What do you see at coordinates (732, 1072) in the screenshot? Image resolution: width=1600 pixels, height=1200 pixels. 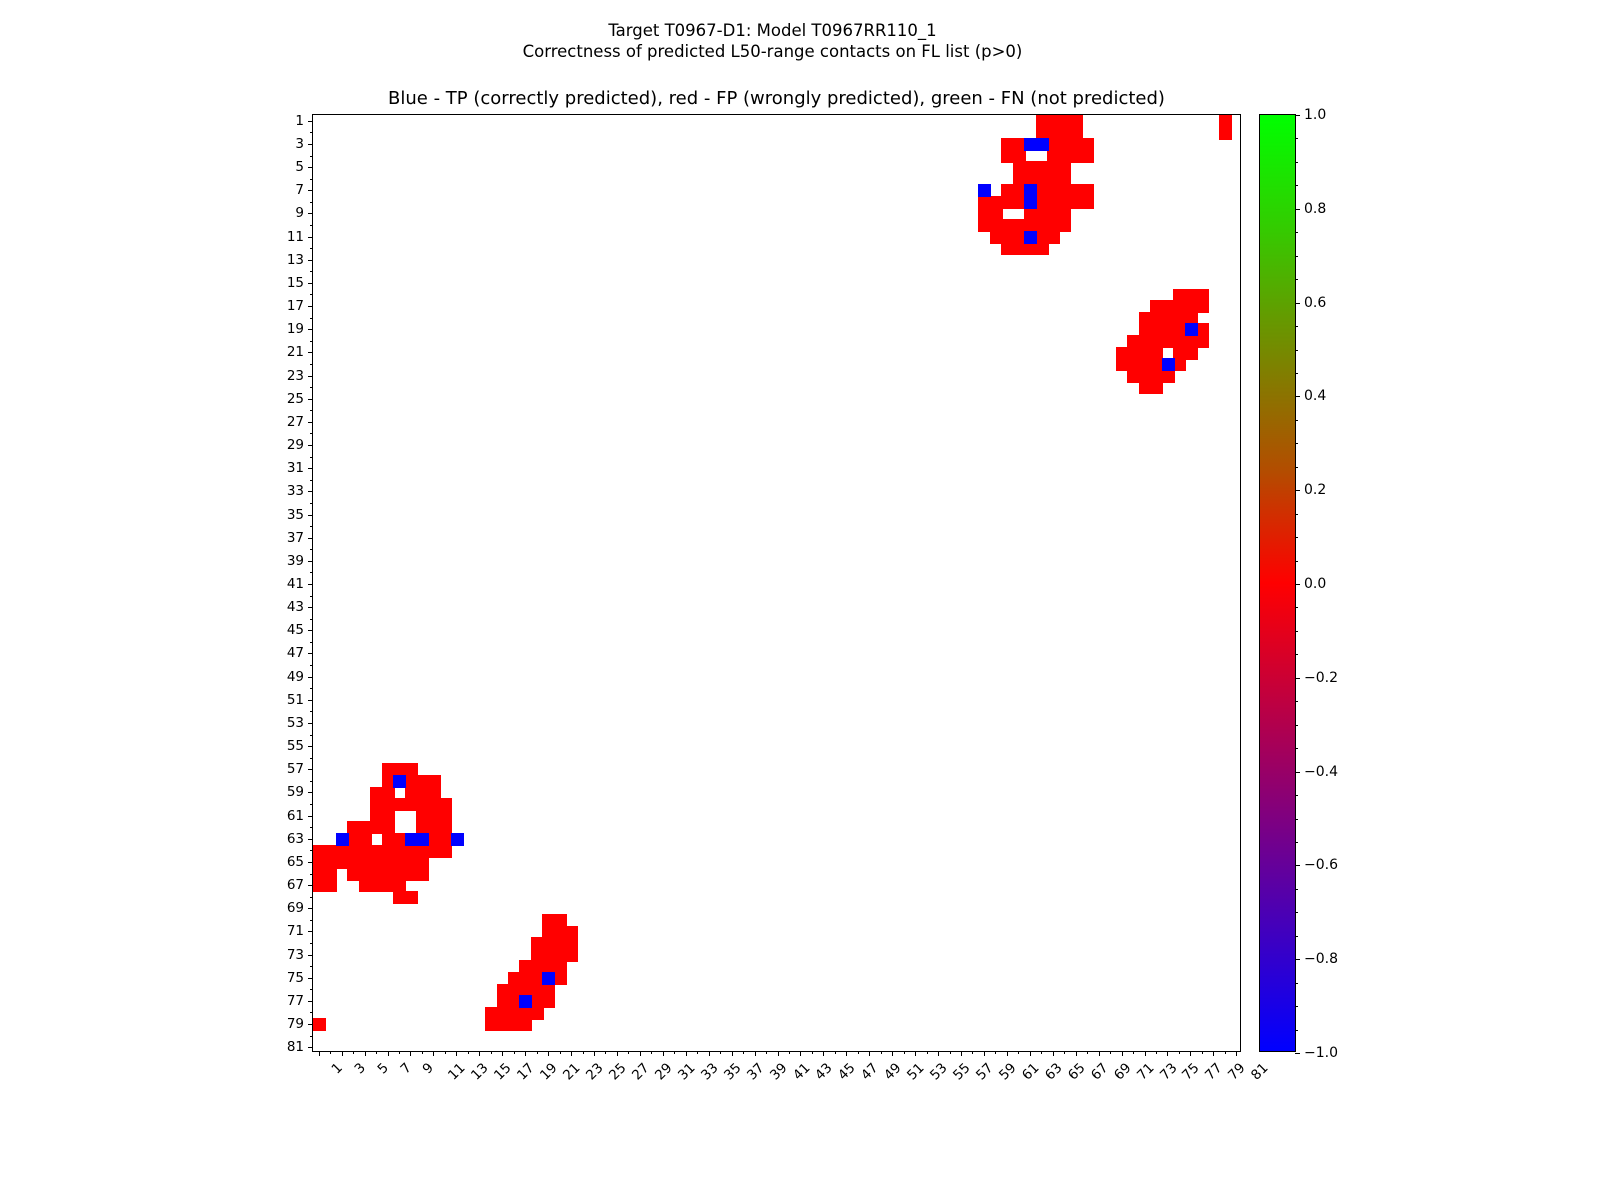 I see `x-axis-tick-label: 35` at bounding box center [732, 1072].